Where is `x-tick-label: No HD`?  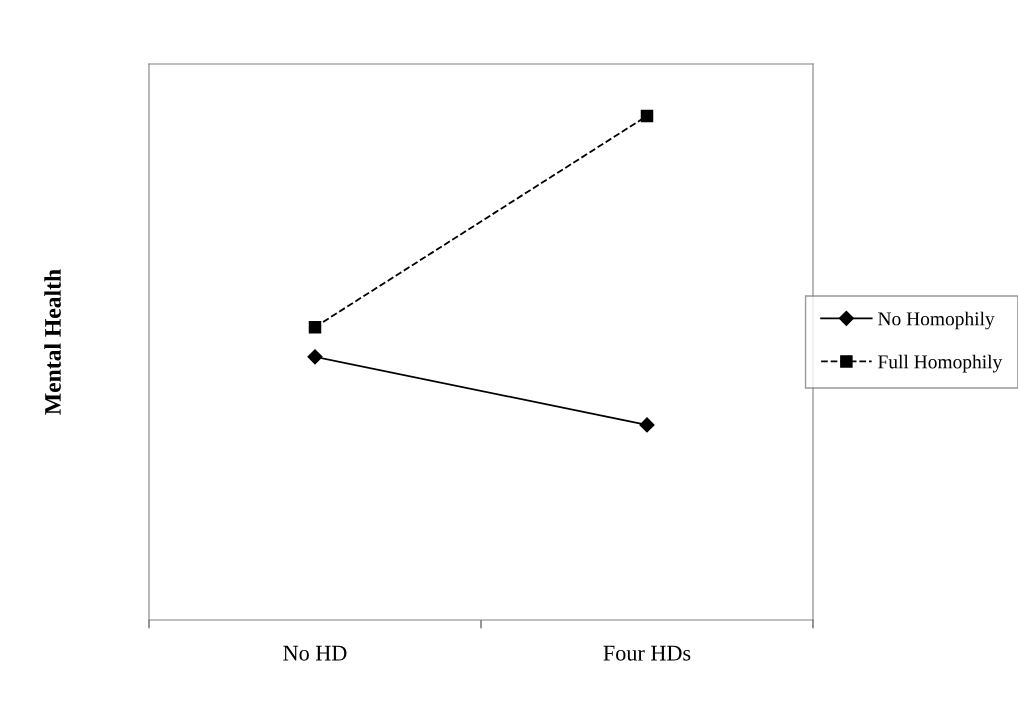
x-tick-label: No HD is located at coordinates (315, 653).